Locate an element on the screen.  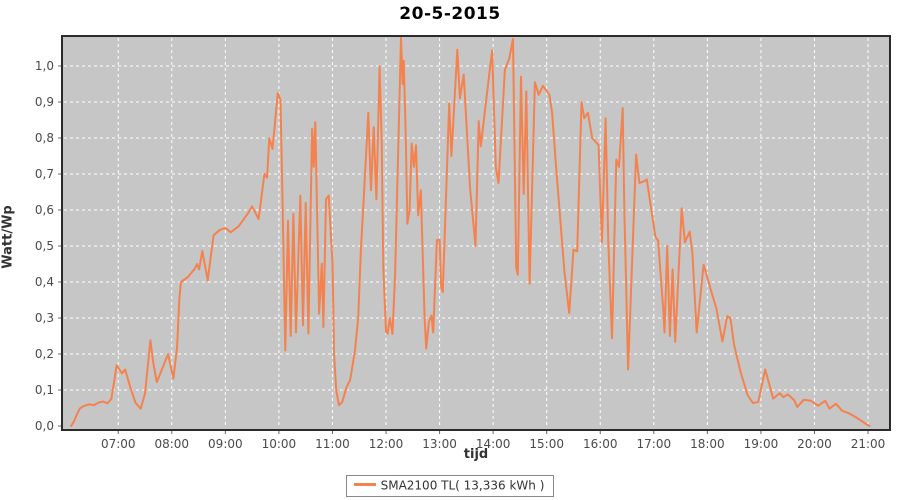
y-tick-label: 0,4 is located at coordinates (44, 282).